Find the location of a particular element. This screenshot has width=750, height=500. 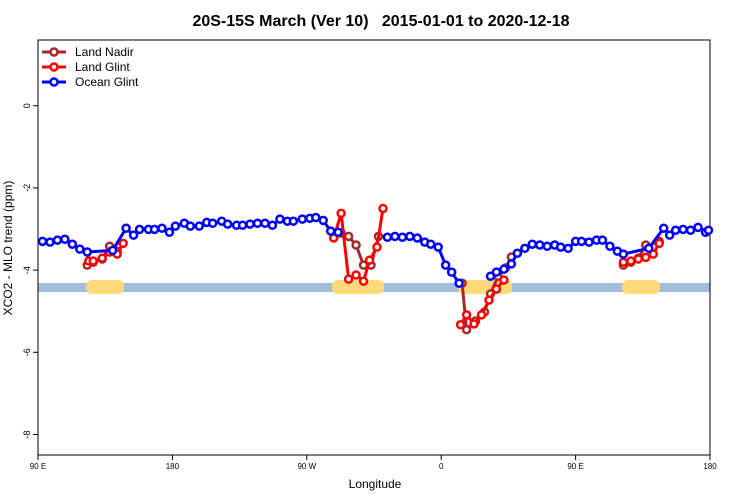

legend-label: Land Nadir is located at coordinates (104, 52).